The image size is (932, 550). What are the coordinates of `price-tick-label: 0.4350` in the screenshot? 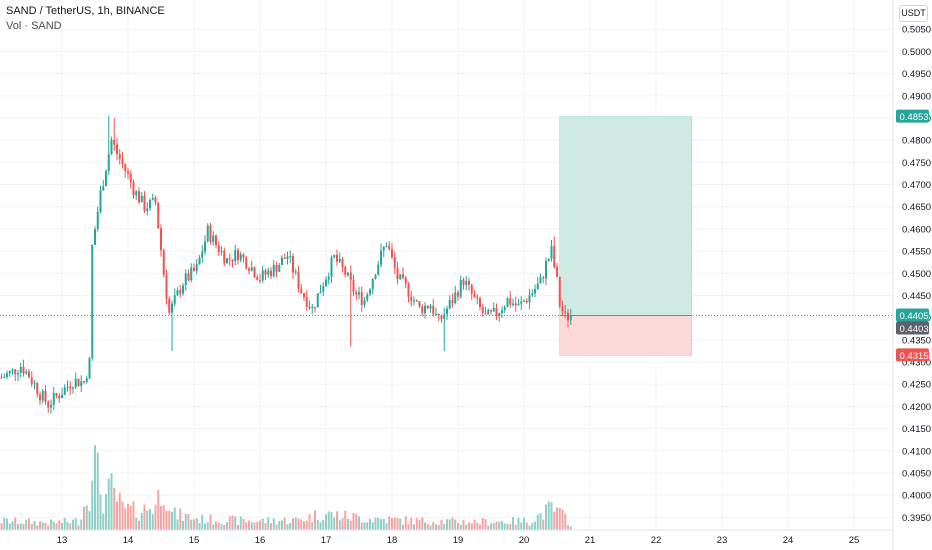 It's located at (916, 340).